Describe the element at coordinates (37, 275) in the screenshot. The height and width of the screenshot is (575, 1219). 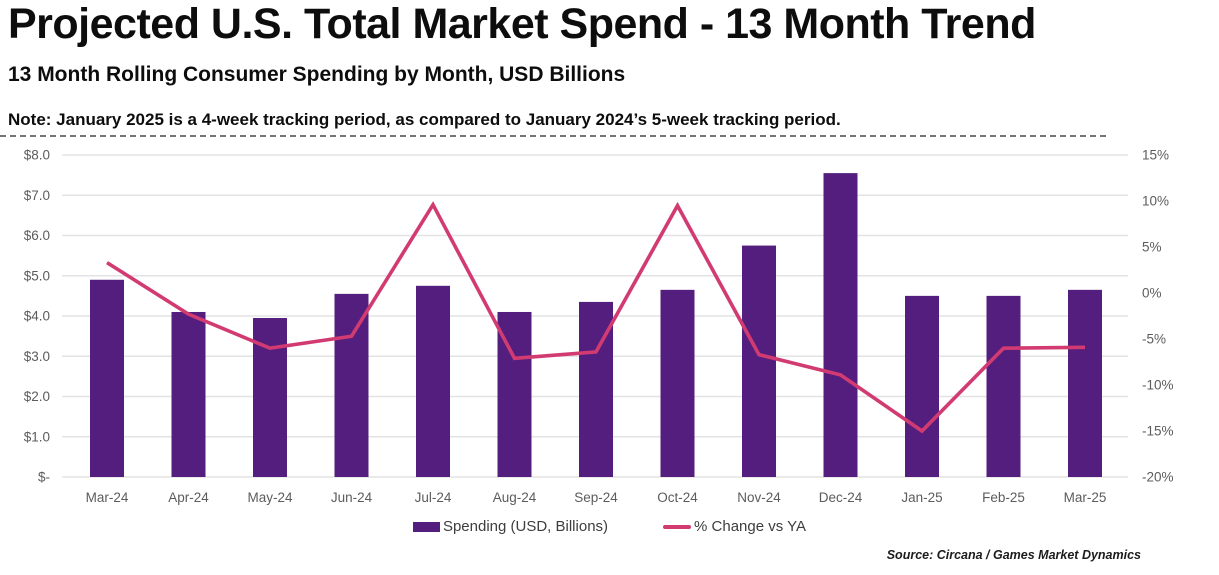
I see `left-axis-tick: $5.0` at that location.